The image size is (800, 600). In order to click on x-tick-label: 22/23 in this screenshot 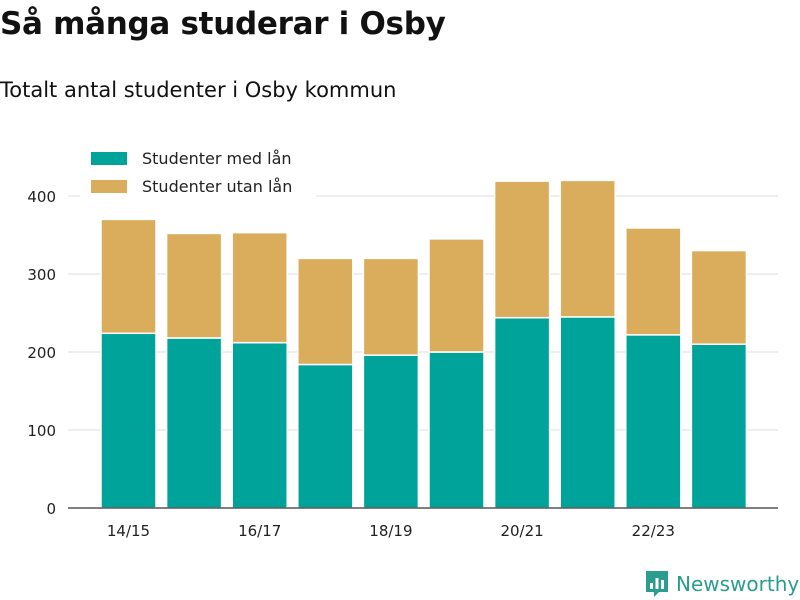, I will do `click(653, 531)`.